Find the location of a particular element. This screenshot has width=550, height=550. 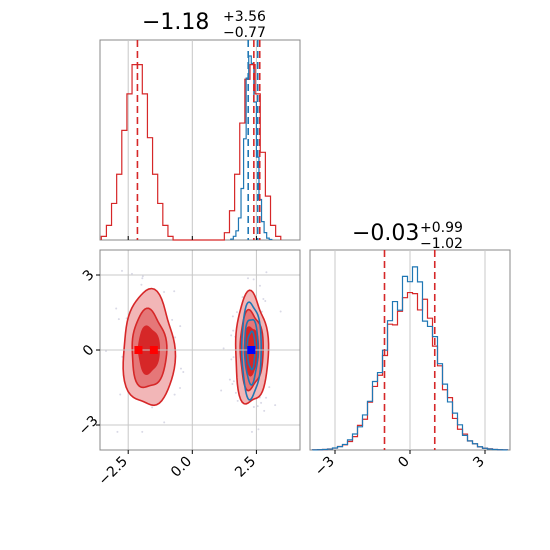

joint-panel is located at coordinates (198, 351).